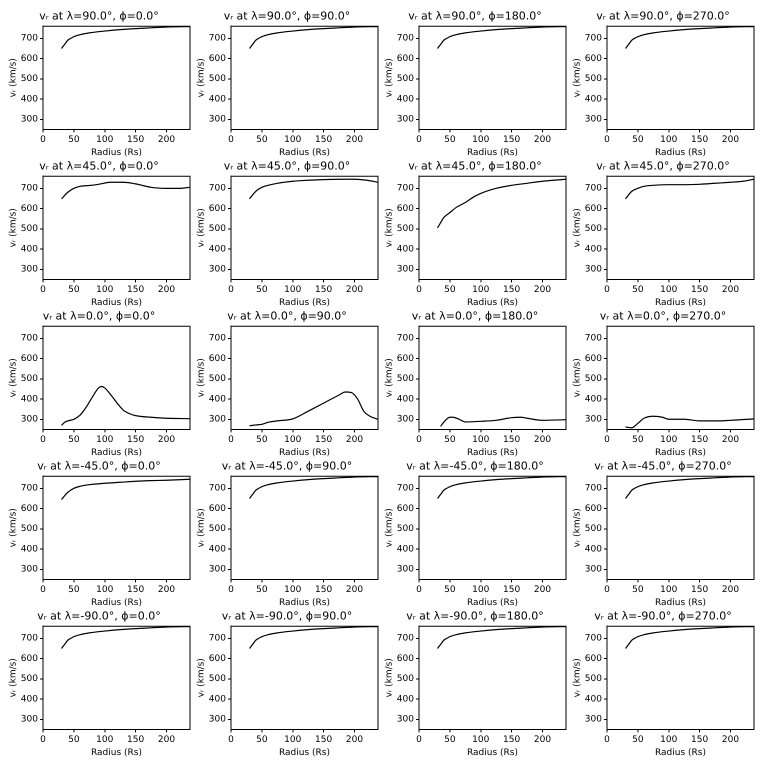  What do you see at coordinates (99, 15) in the screenshot?
I see `chart-title: vᵣ at λ=90.0°, ϕ=0.0°` at bounding box center [99, 15].